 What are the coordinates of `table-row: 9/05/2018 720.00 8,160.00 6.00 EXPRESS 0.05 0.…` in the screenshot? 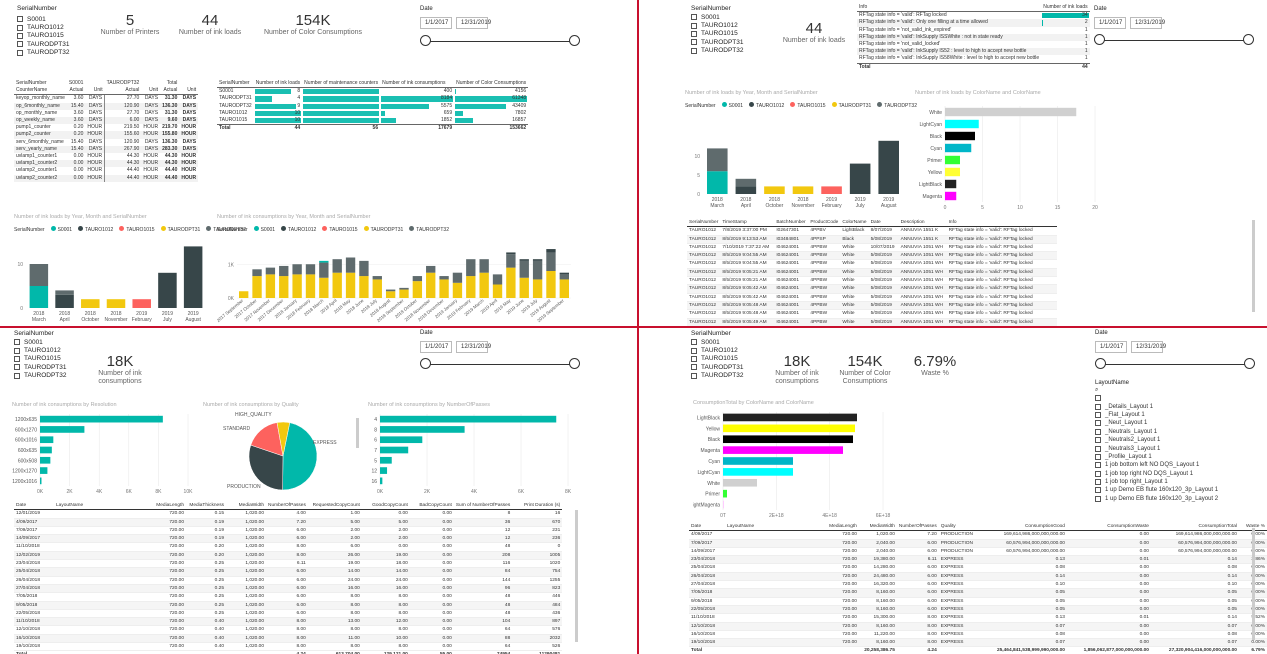 It's located at (978, 601).